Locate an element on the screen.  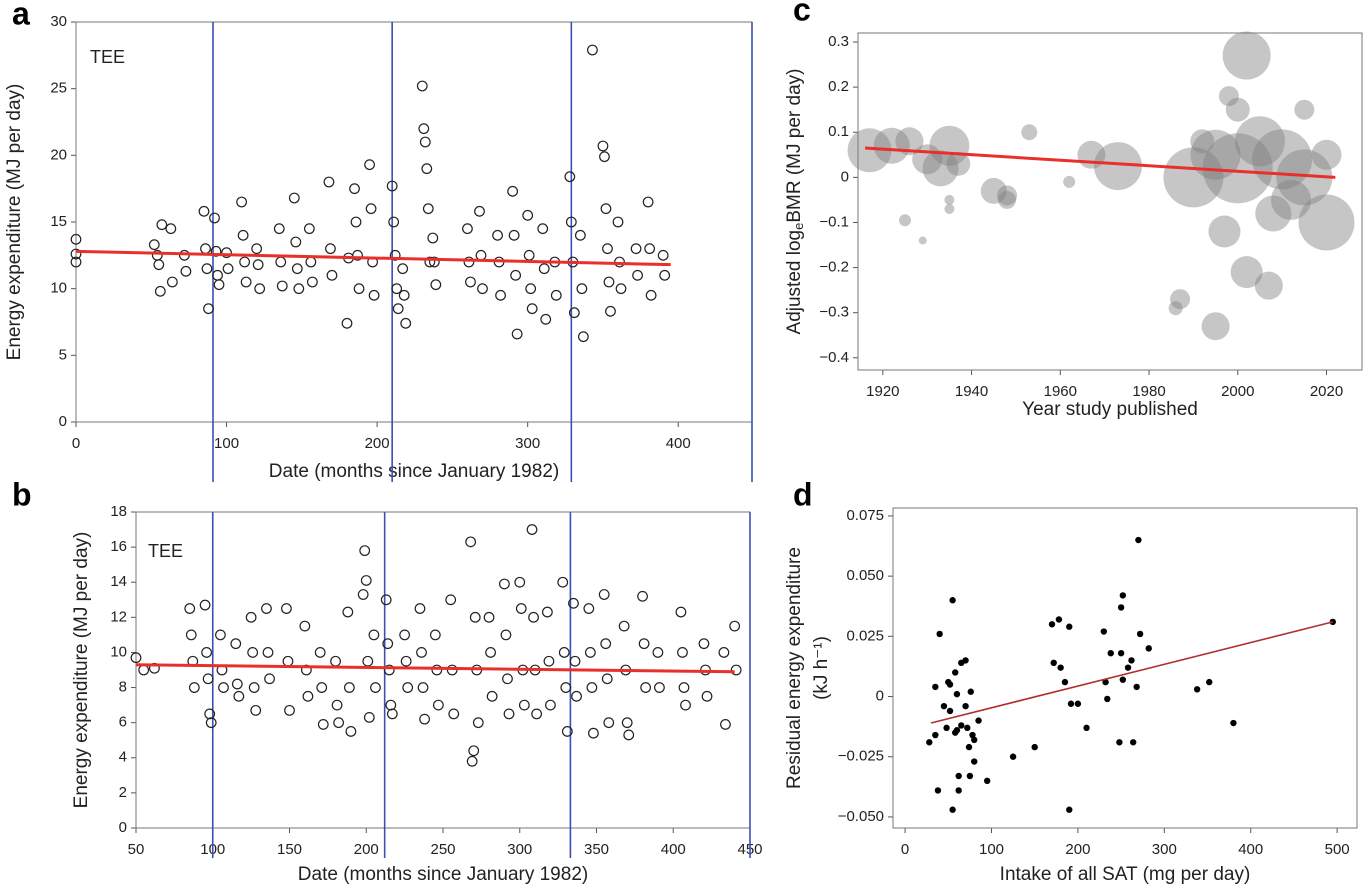
y-tick-label: 0.075 is located at coordinates (865, 515).